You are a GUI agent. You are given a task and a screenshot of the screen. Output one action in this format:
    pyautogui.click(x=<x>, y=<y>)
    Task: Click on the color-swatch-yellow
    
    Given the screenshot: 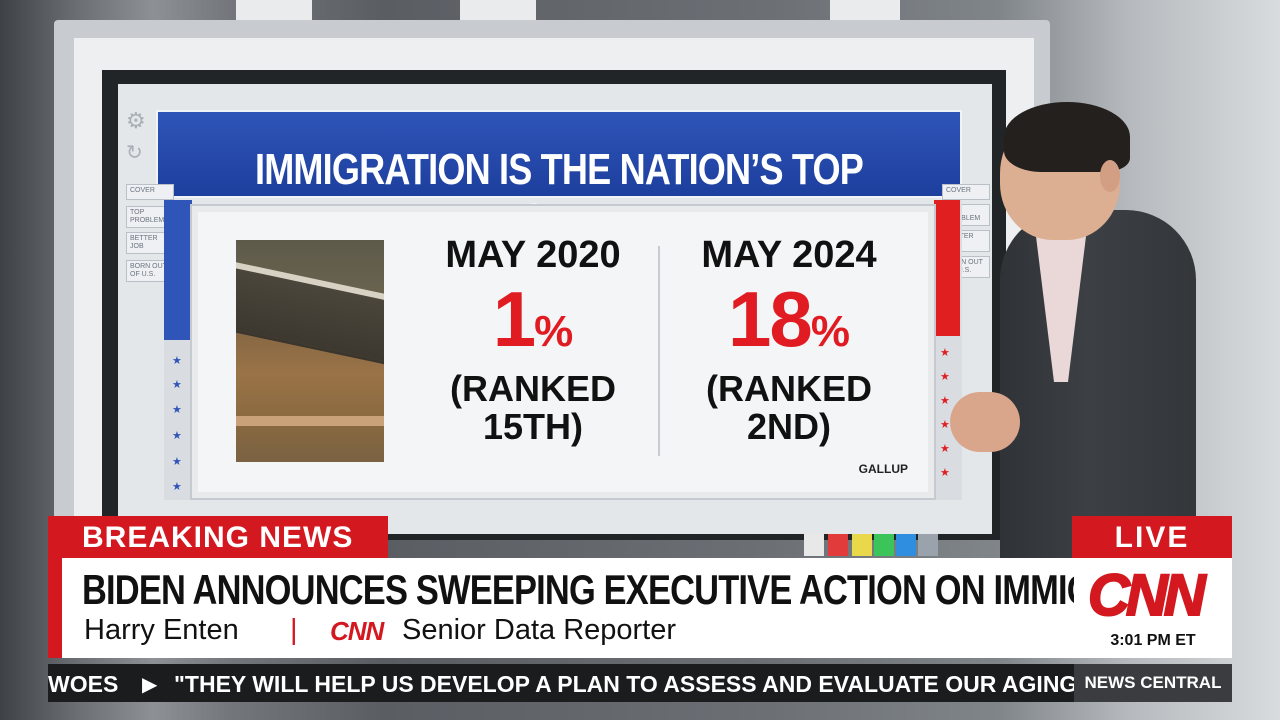 What is the action you would take?
    pyautogui.click(x=862, y=545)
    